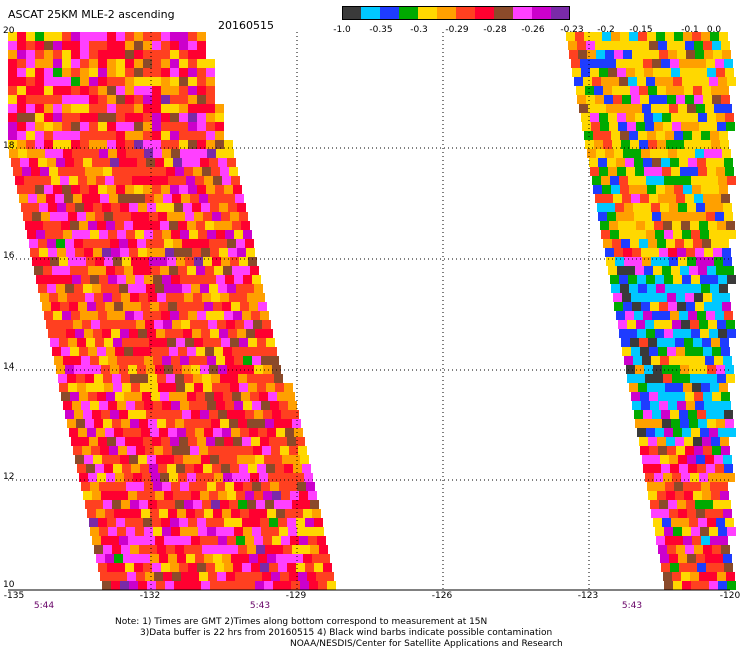 Image resolution: width=740 pixels, height=650 pixels. What do you see at coordinates (9, 31) in the screenshot?
I see `y-tick-label: 20` at bounding box center [9, 31].